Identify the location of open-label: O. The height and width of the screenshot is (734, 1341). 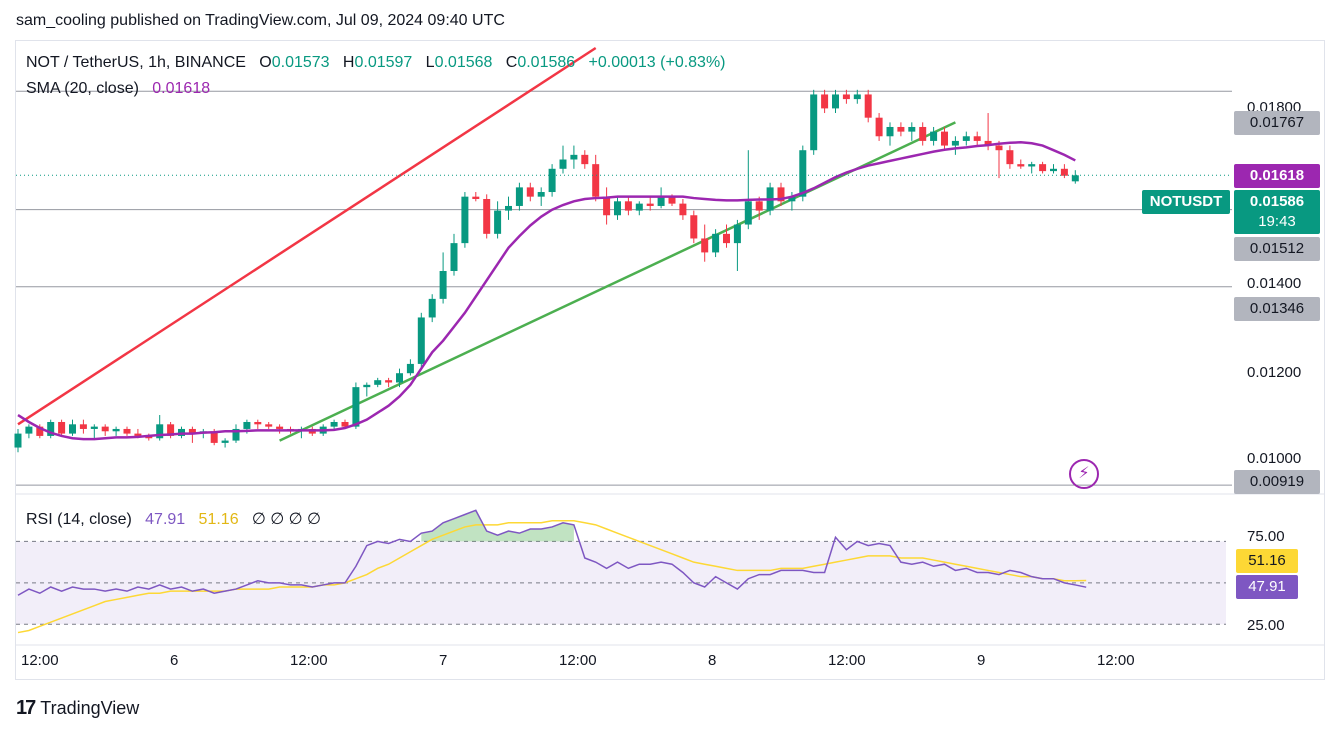
(265, 62).